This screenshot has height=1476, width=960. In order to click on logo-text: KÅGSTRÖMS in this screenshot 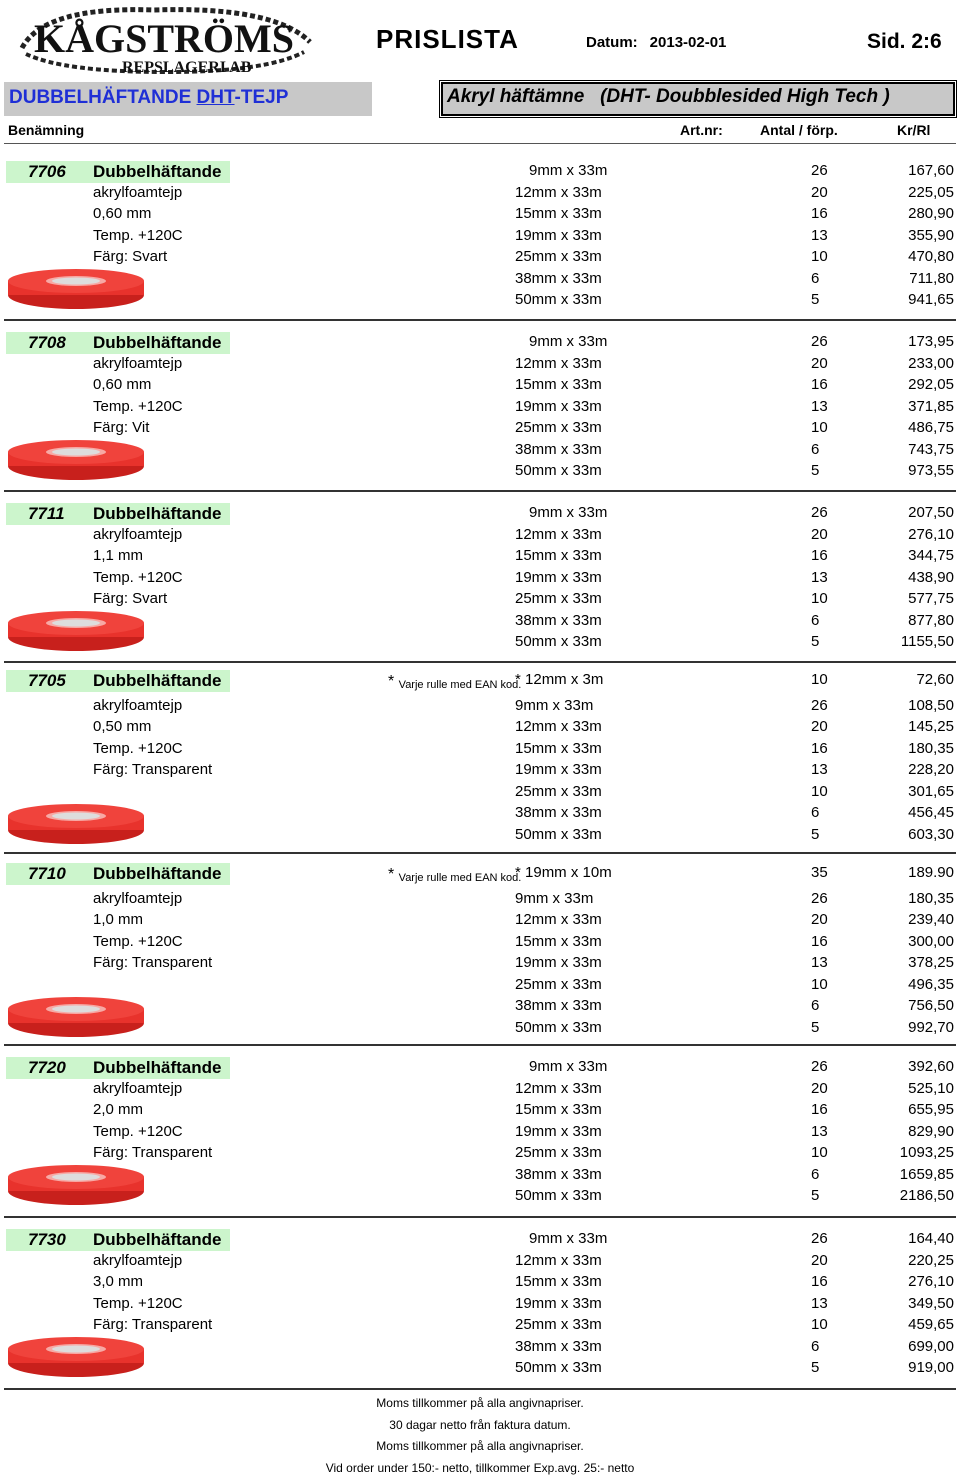, I will do `click(164, 38)`.